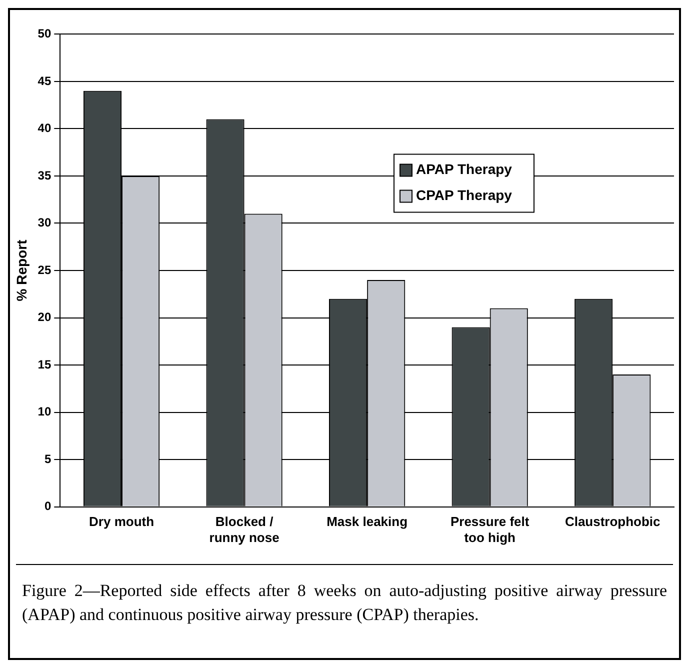 Image resolution: width=693 pixels, height=672 pixels. What do you see at coordinates (367, 522) in the screenshot?
I see `x-tick-label: Mask leaking` at bounding box center [367, 522].